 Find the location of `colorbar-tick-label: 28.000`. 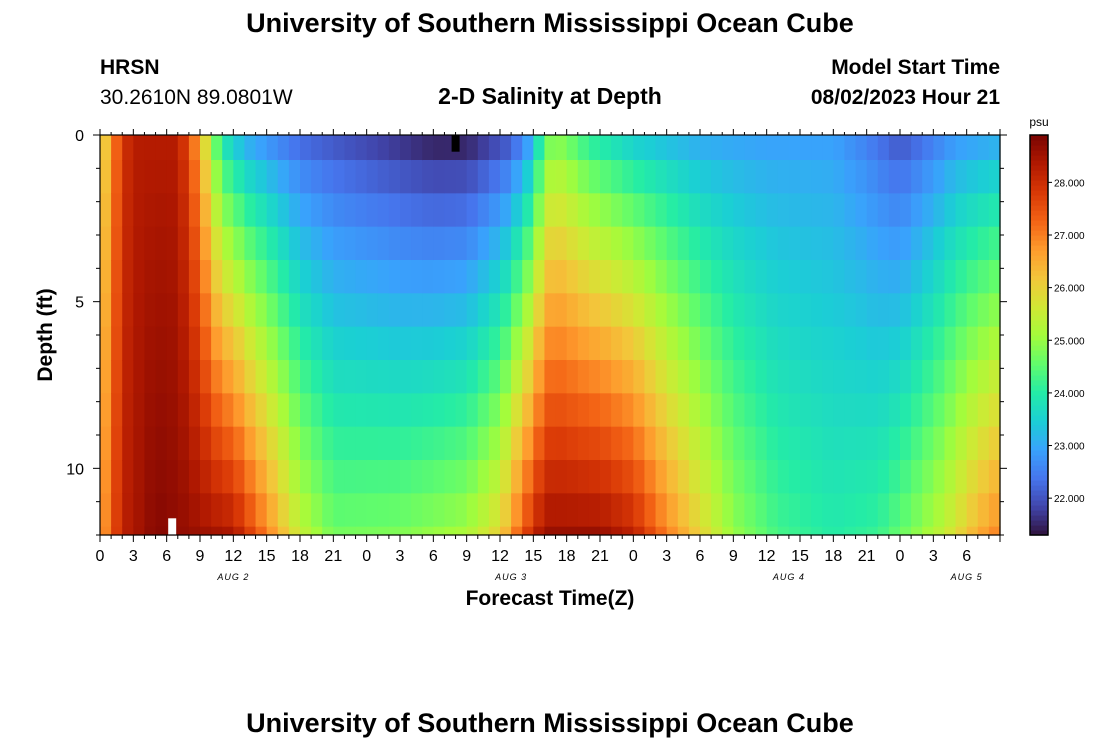

colorbar-tick-label: 28.000 is located at coordinates (1069, 183).